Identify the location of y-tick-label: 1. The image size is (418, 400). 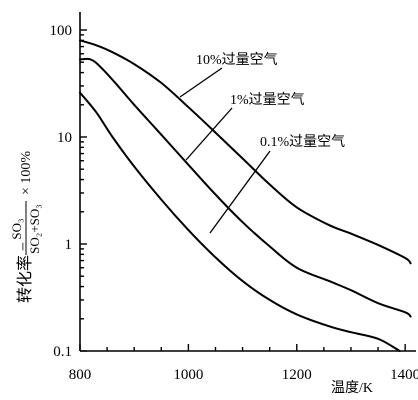
(69, 245).